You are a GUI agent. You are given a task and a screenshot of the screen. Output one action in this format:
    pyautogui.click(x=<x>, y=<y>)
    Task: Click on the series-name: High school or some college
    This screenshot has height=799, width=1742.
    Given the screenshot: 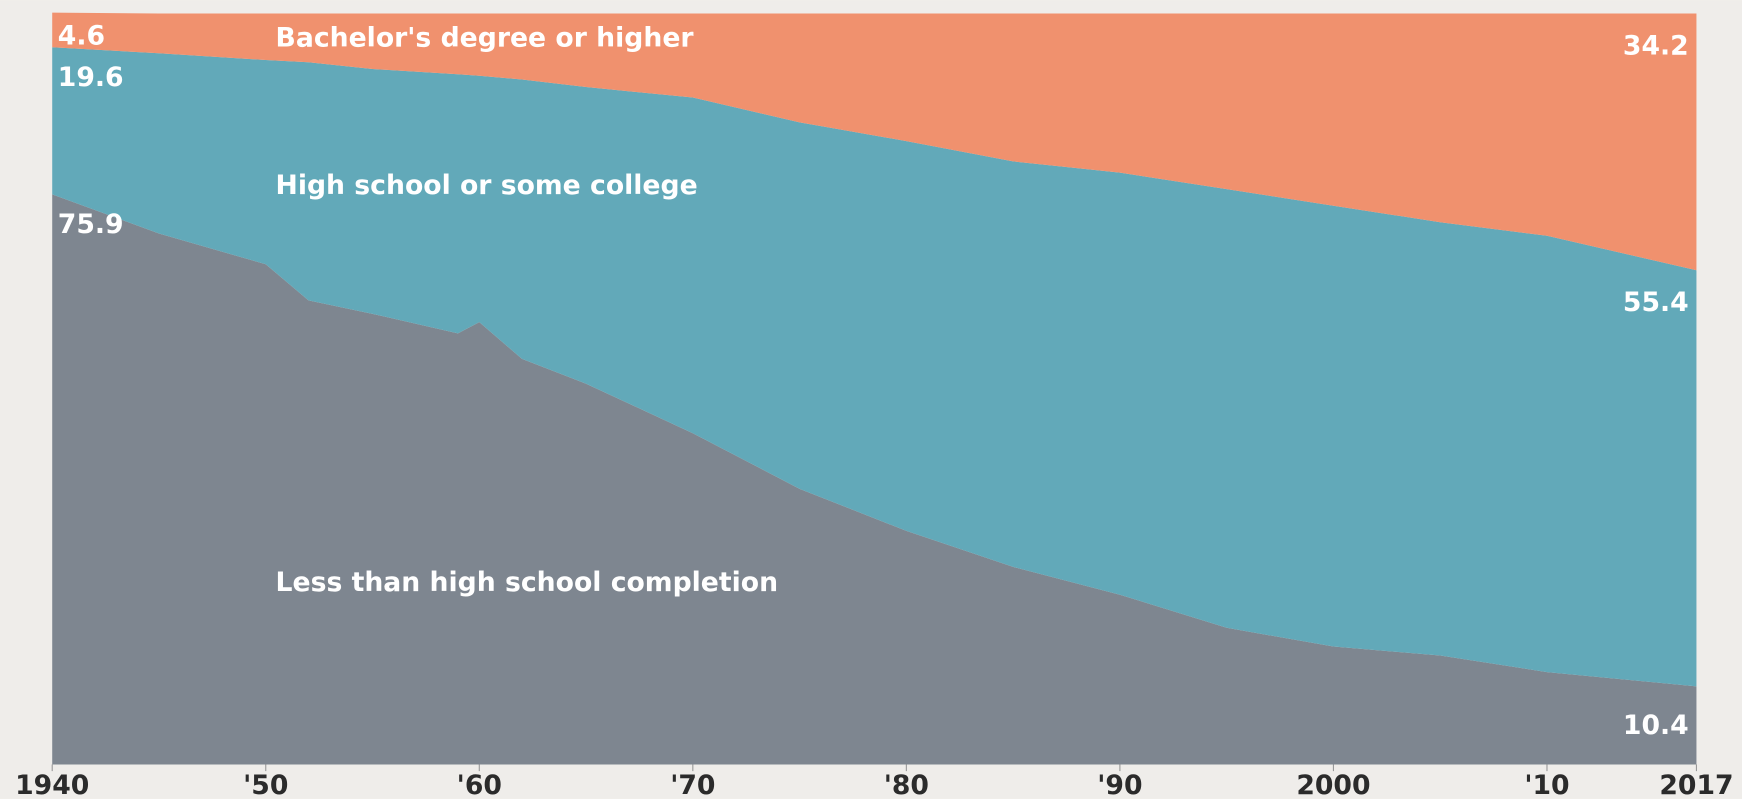 What is the action you would take?
    pyautogui.click(x=487, y=185)
    